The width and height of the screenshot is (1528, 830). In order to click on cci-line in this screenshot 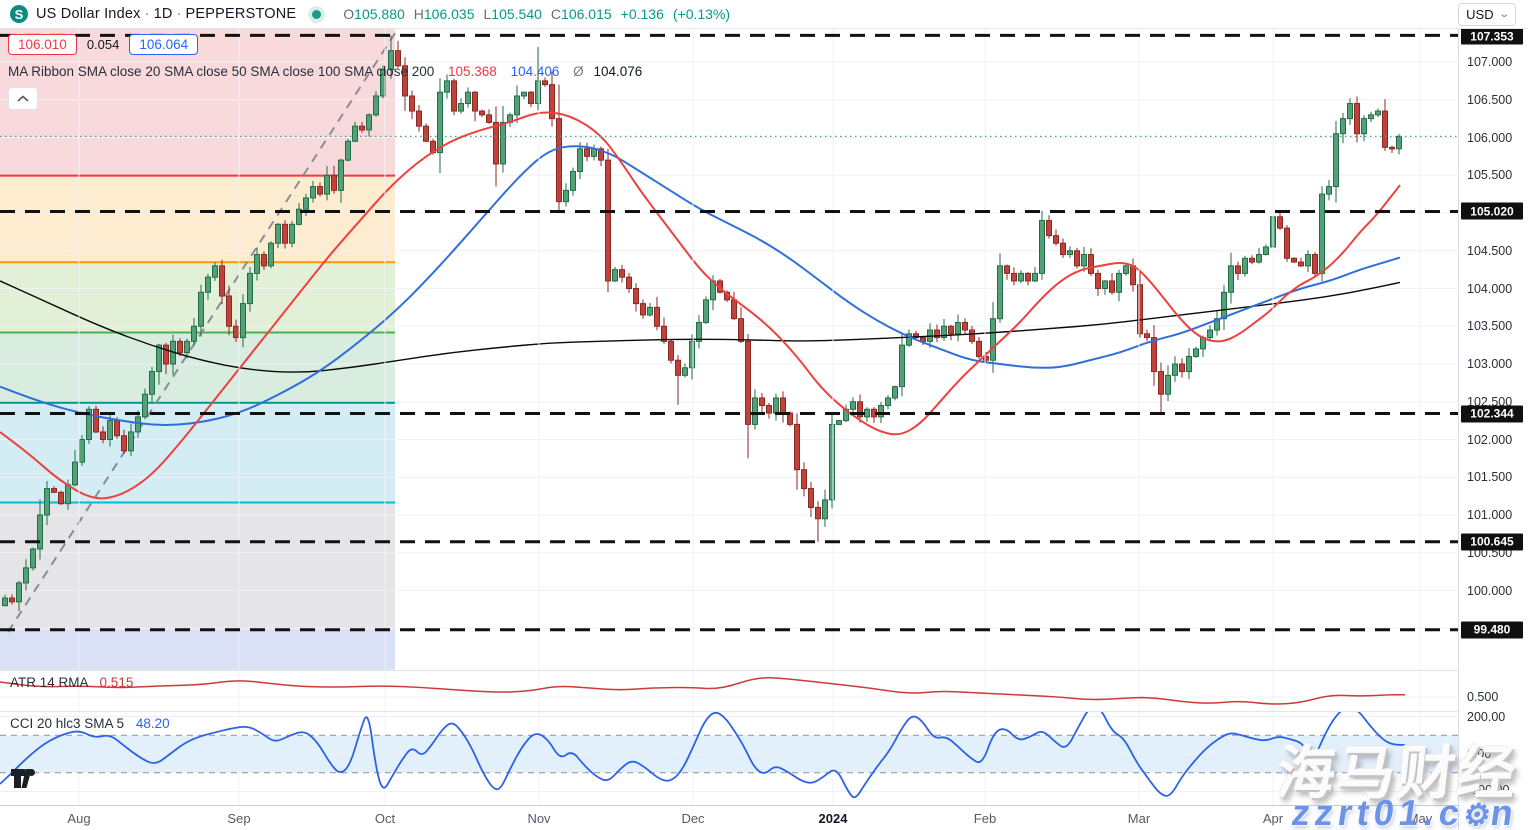, I will do `click(703, 755)`.